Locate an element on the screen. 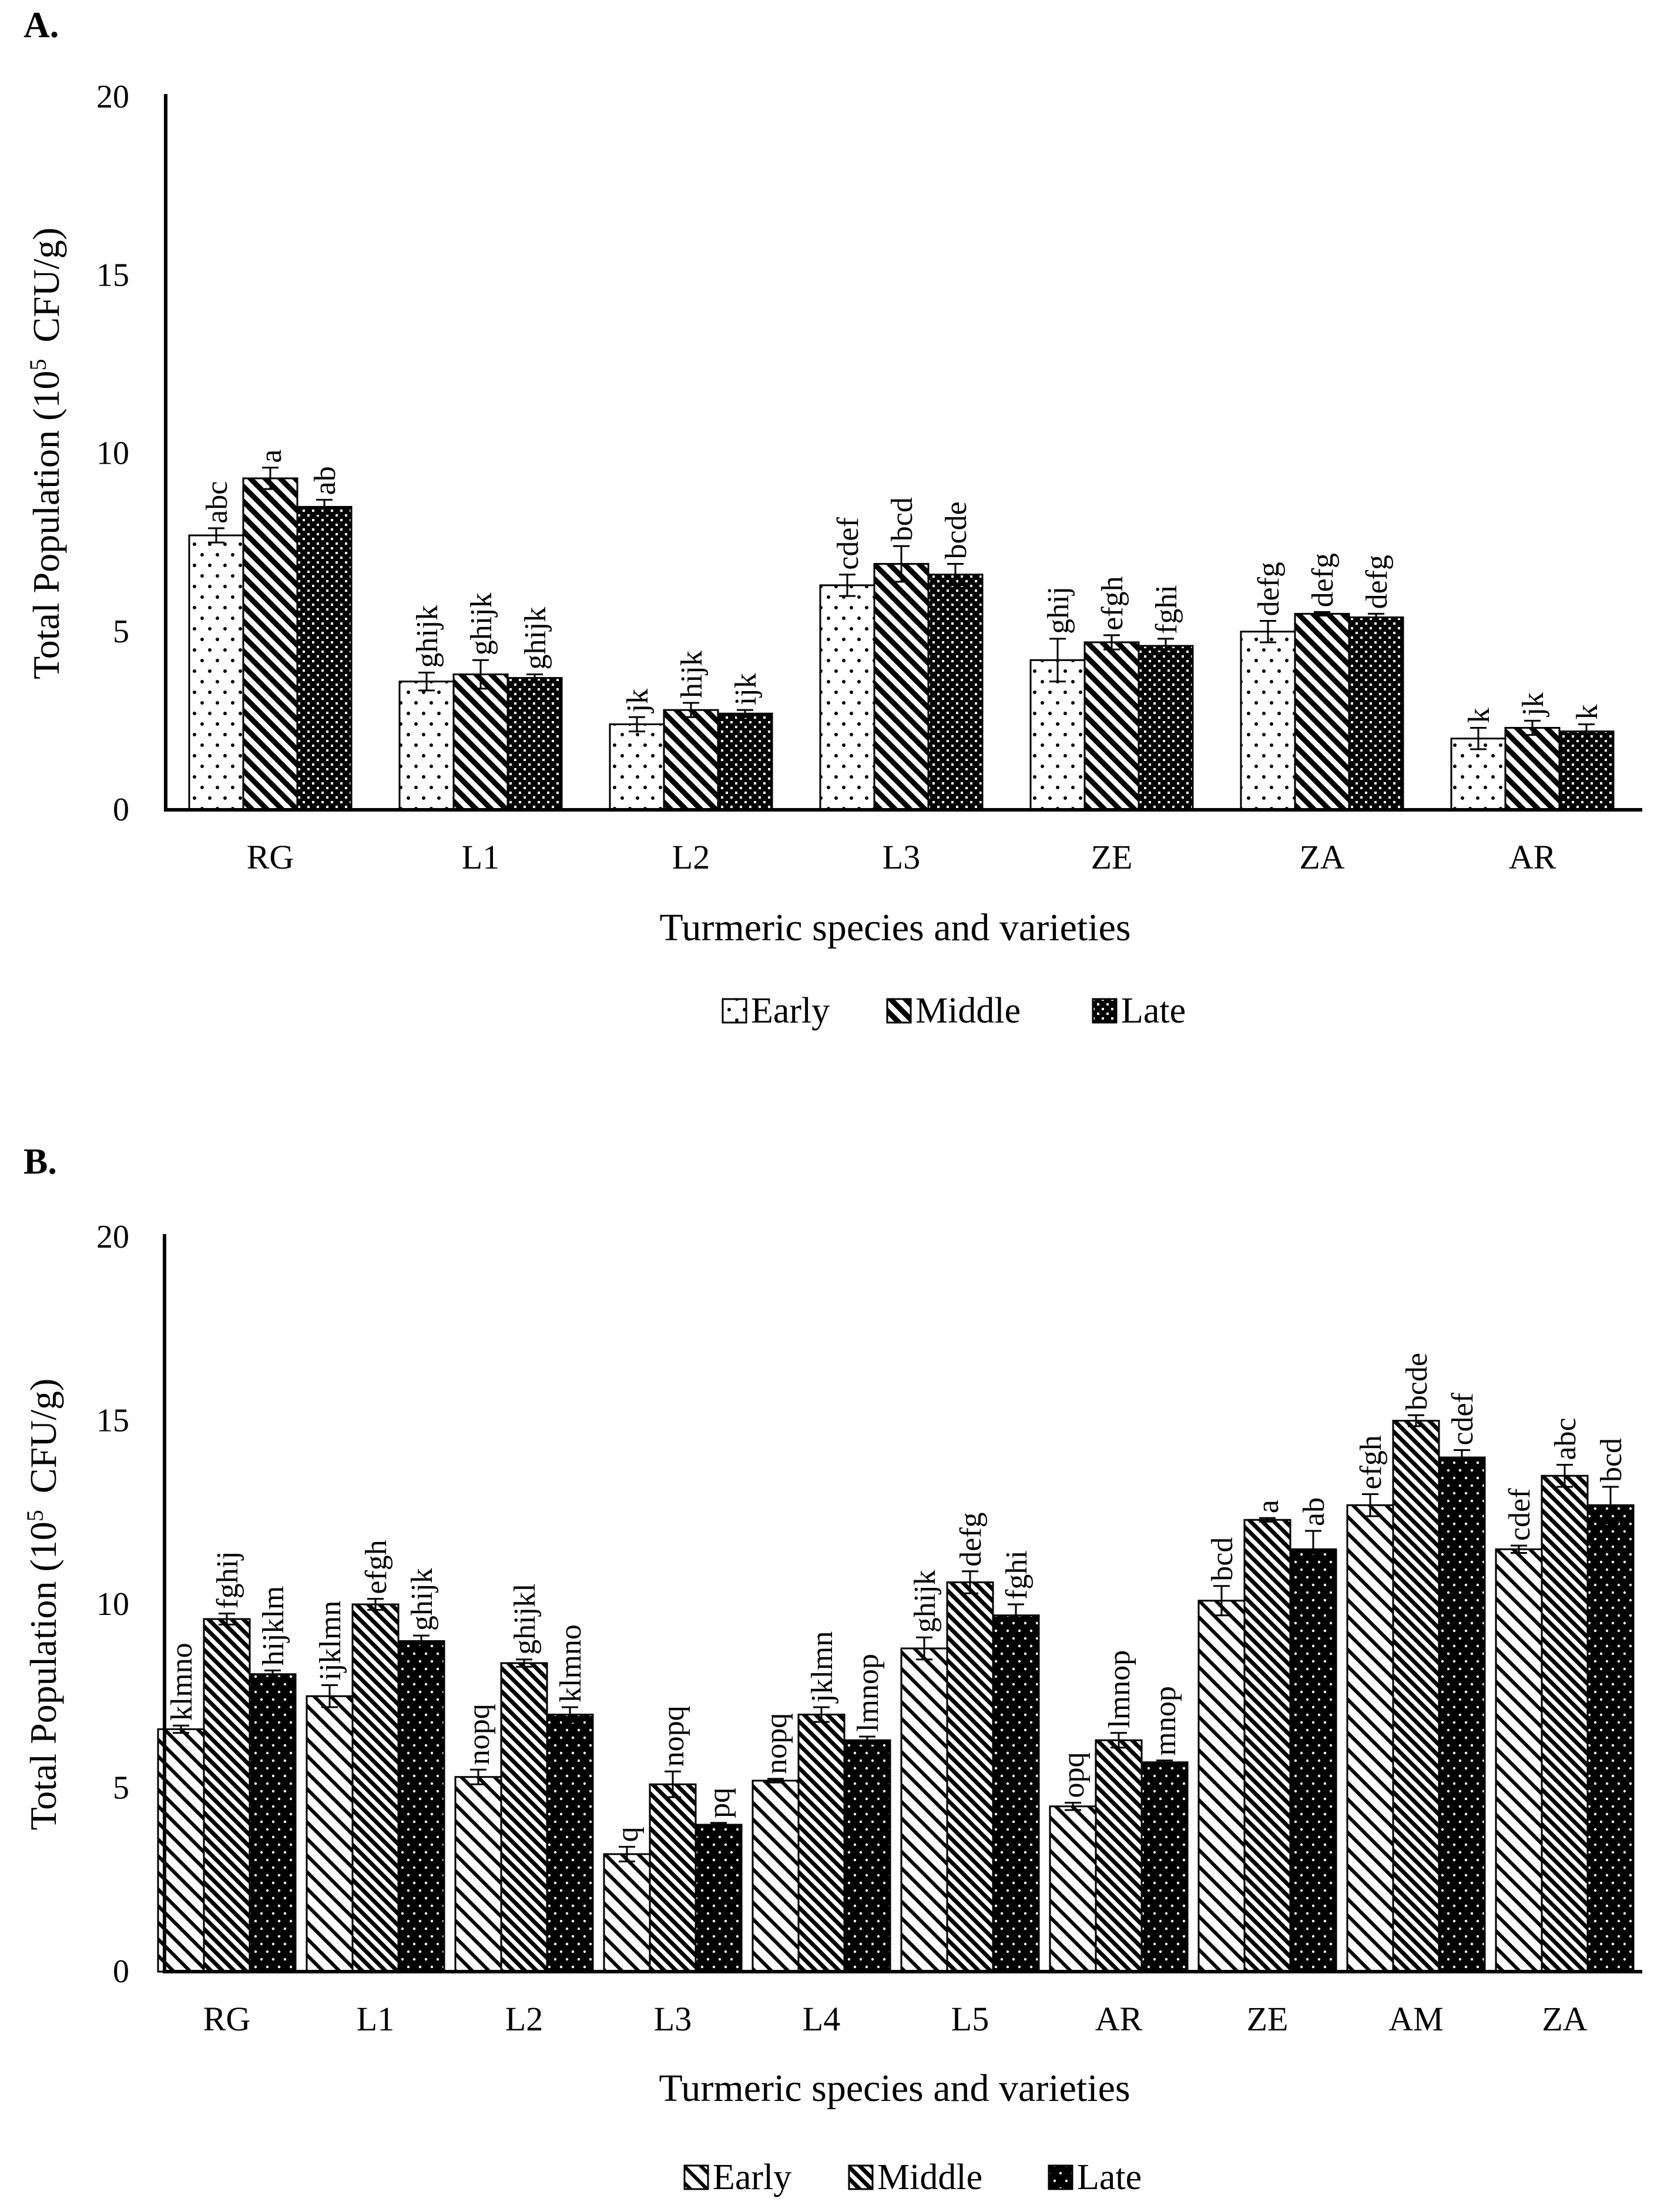 This screenshot has height=2212, width=1654. significance-label: mnop is located at coordinates (1165, 1720).